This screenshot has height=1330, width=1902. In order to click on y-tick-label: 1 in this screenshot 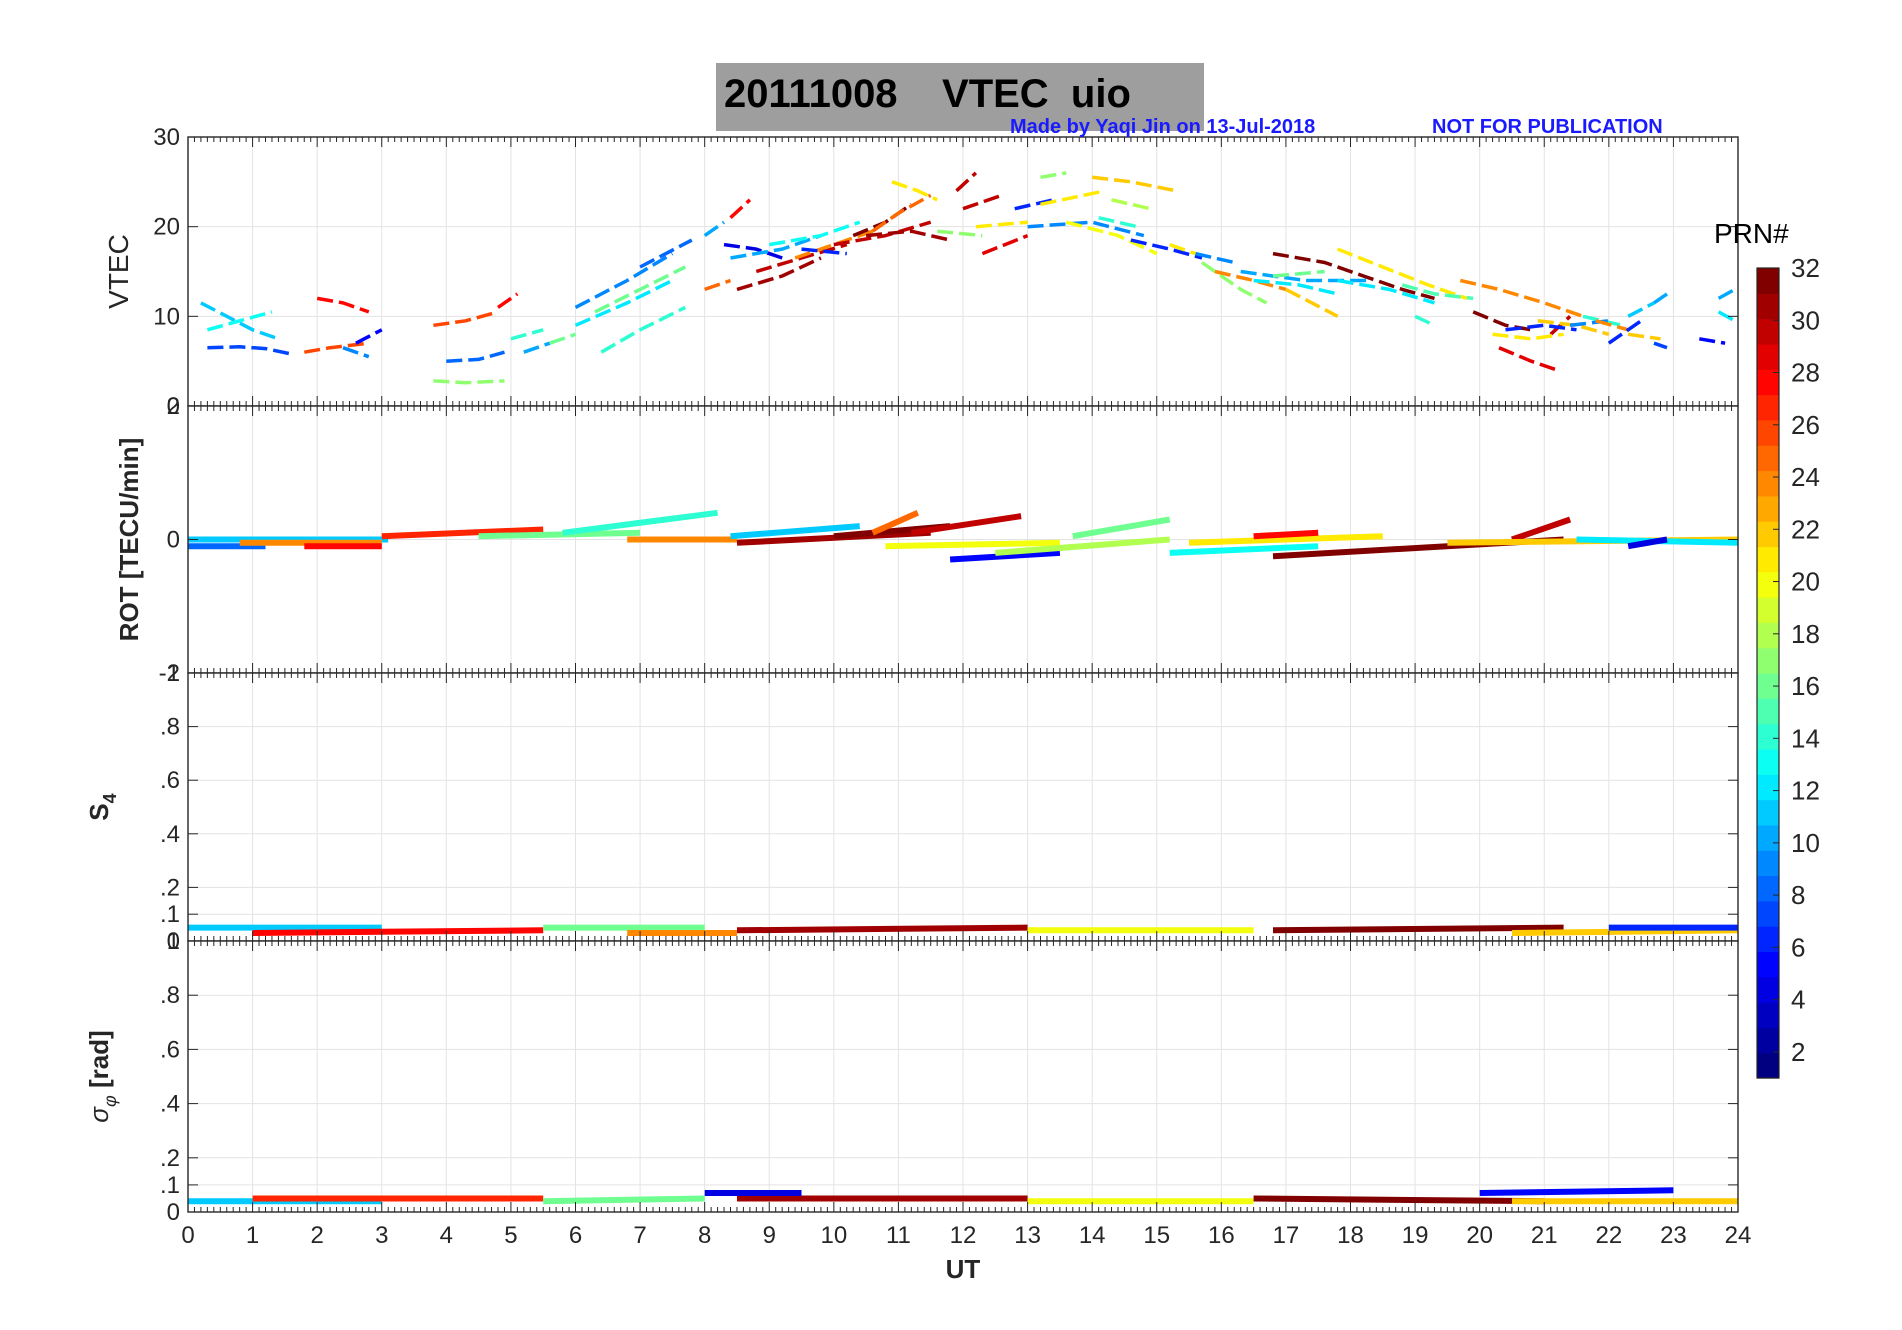, I will do `click(173, 673)`.